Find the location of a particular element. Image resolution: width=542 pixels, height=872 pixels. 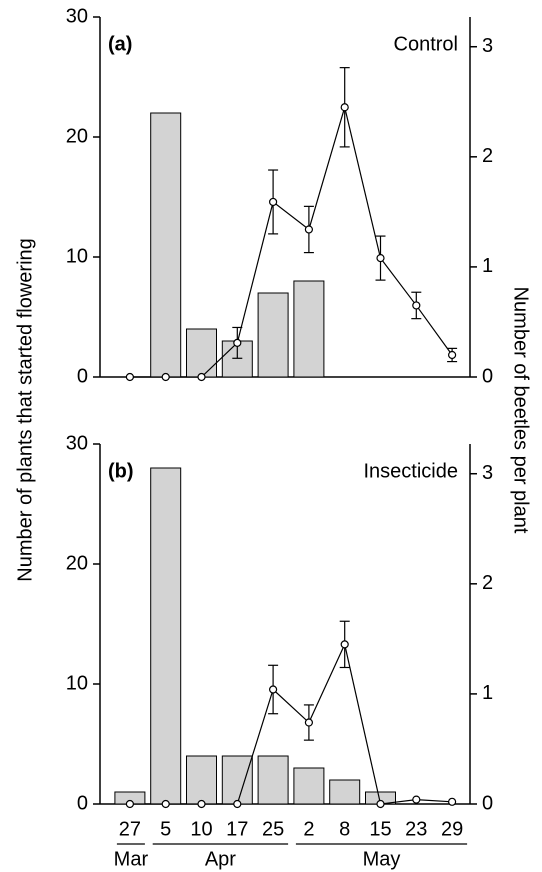

panel-label: (a) is located at coordinates (120, 44).